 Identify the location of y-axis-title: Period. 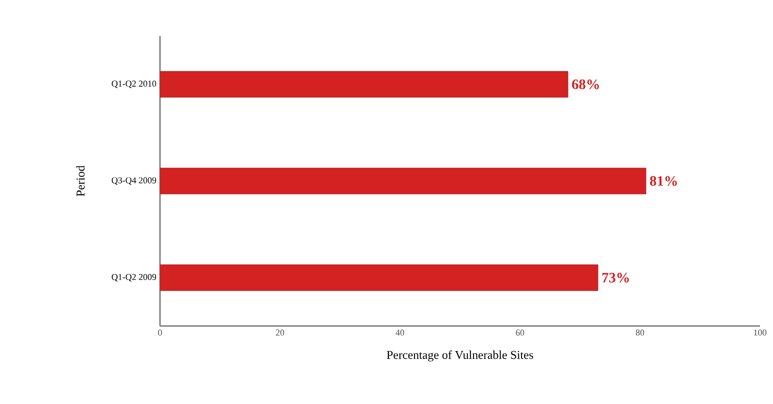
(80, 181).